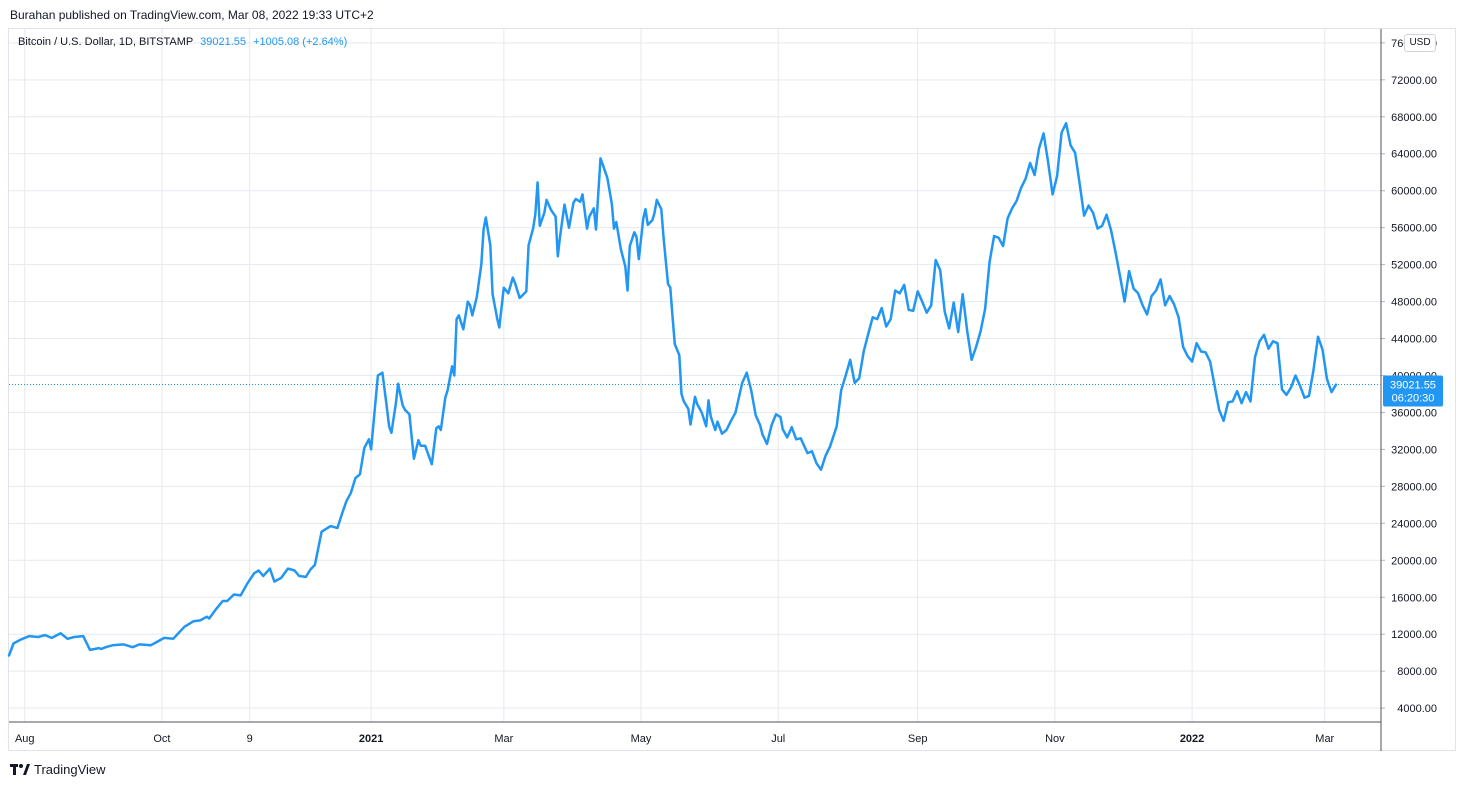  I want to click on y-tick-label: 72000.00, so click(1414, 81).